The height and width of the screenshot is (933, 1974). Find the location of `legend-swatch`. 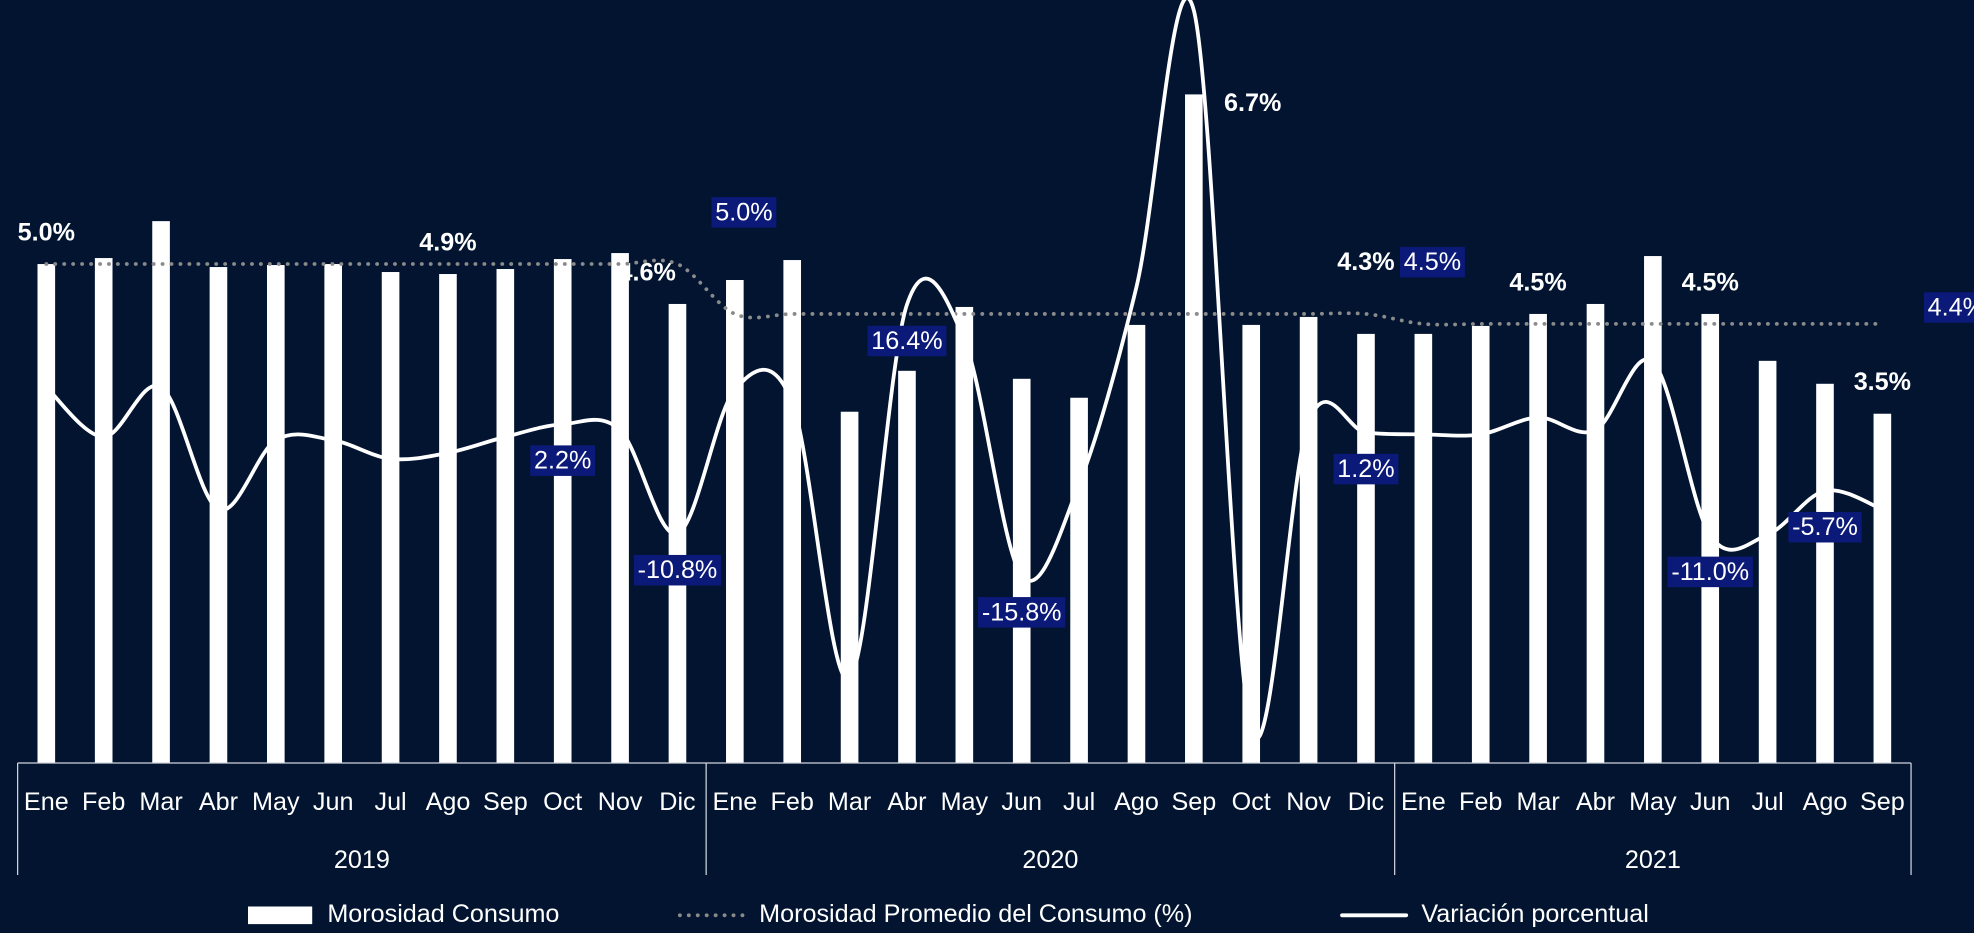

legend-swatch is located at coordinates (280, 915).